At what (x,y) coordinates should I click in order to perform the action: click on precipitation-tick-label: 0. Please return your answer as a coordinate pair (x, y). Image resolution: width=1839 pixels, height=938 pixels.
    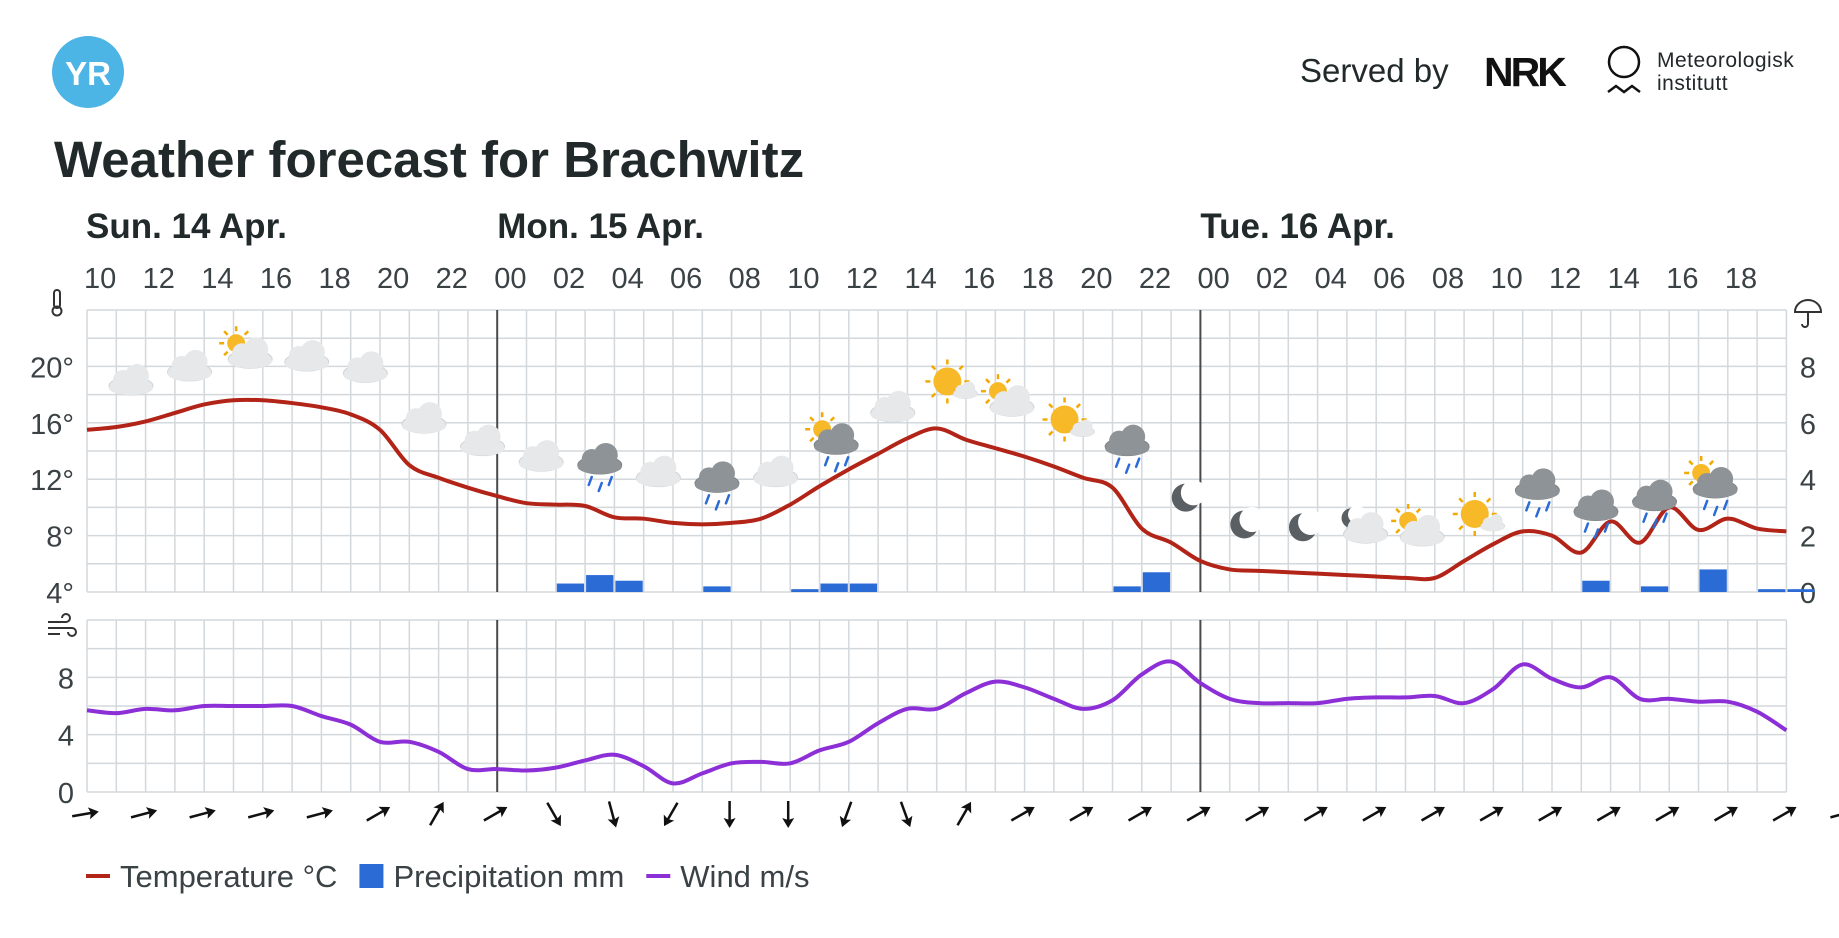
    Looking at the image, I should click on (1808, 594).